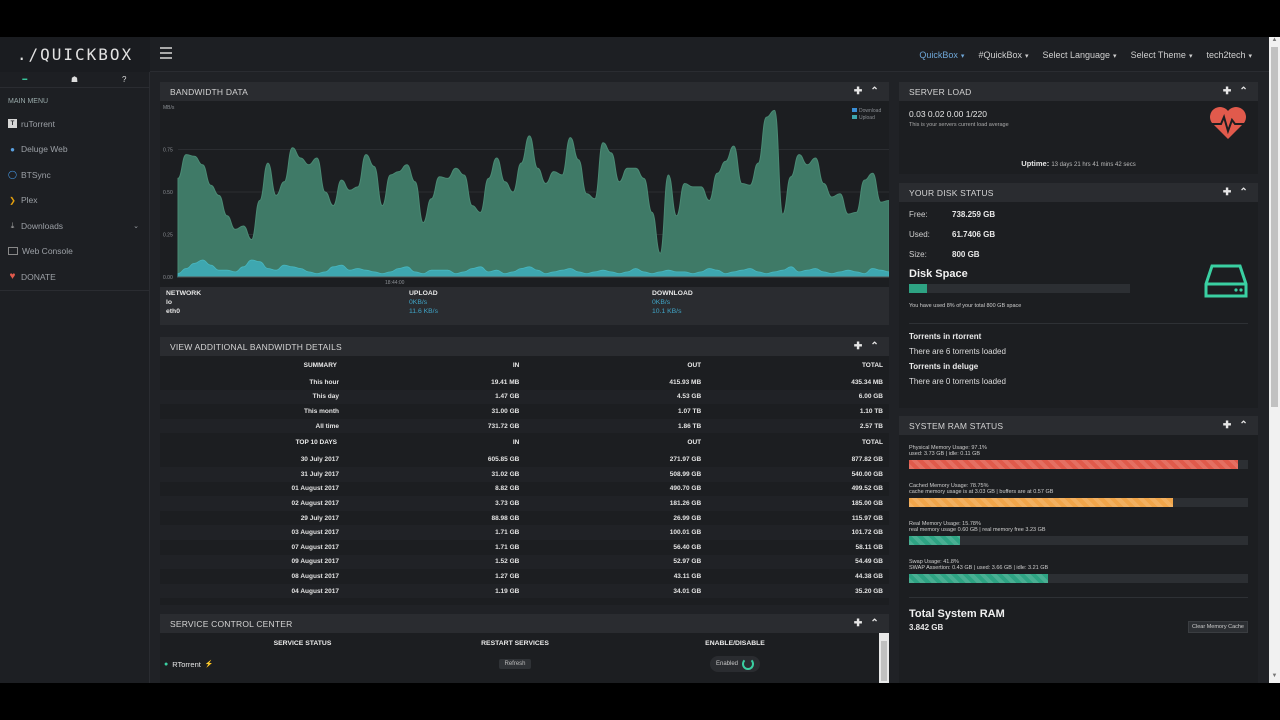 This screenshot has width=1280, height=720. What do you see at coordinates (168, 236) in the screenshot?
I see `y-tick-label: 0.25` at bounding box center [168, 236].